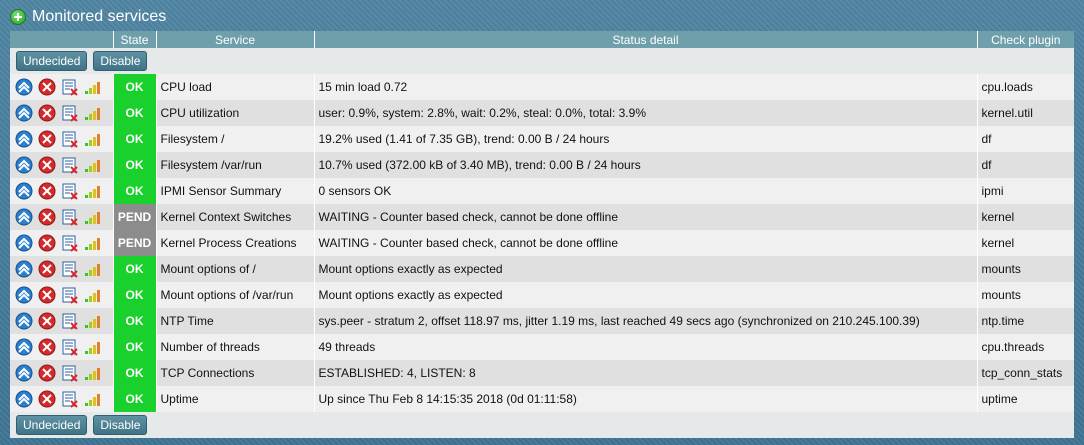 The image size is (1084, 445). What do you see at coordinates (62, 39) in the screenshot?
I see `column-header-icons` at bounding box center [62, 39].